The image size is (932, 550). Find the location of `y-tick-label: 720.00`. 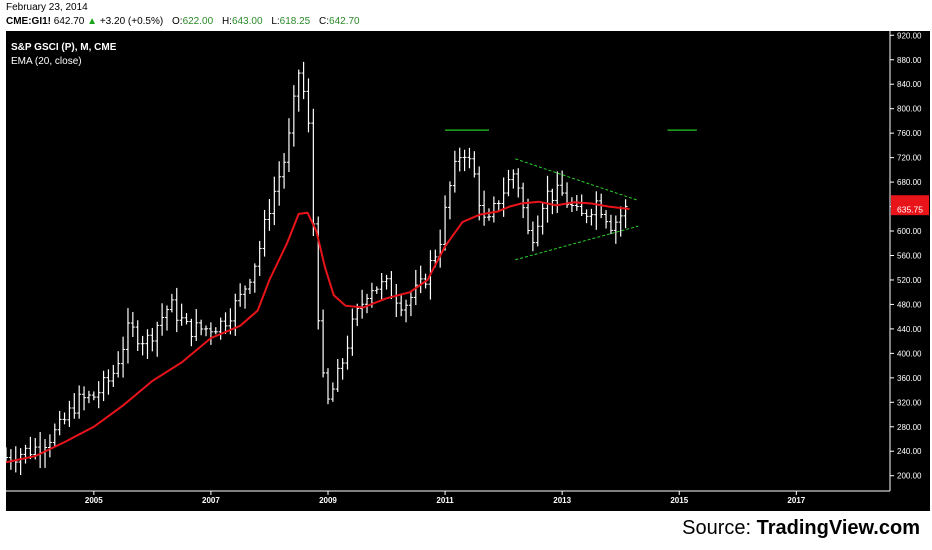

y-tick-label: 720.00 is located at coordinates (909, 158).